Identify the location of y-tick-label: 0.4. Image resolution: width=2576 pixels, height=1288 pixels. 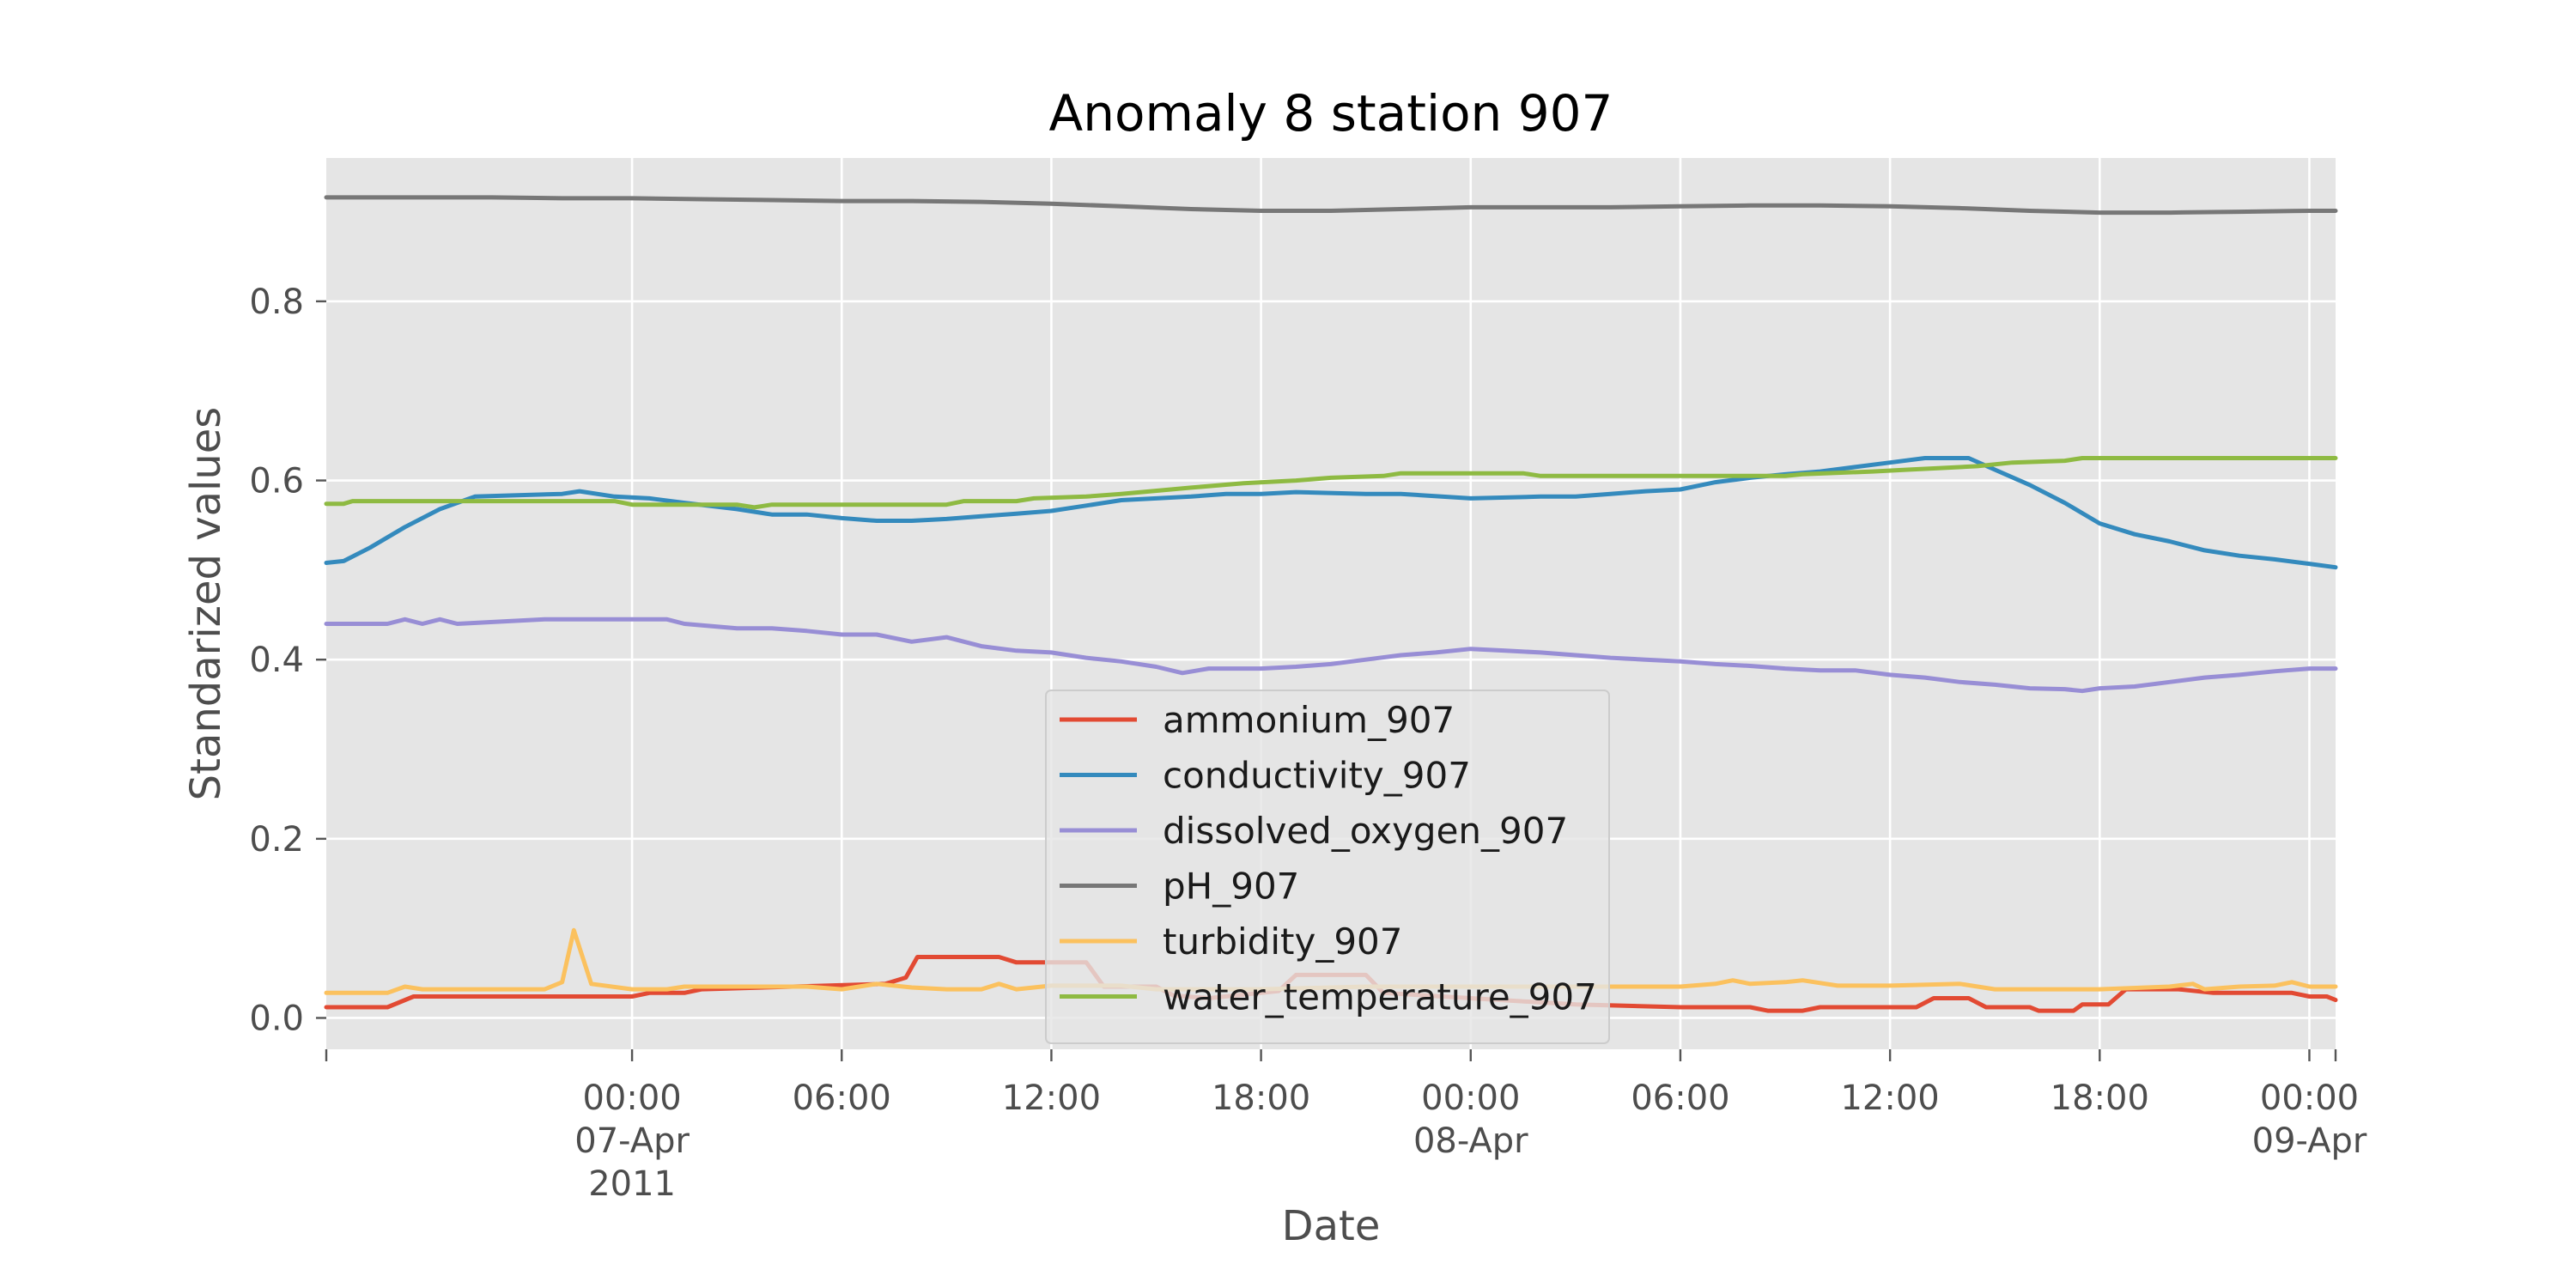
(276, 660).